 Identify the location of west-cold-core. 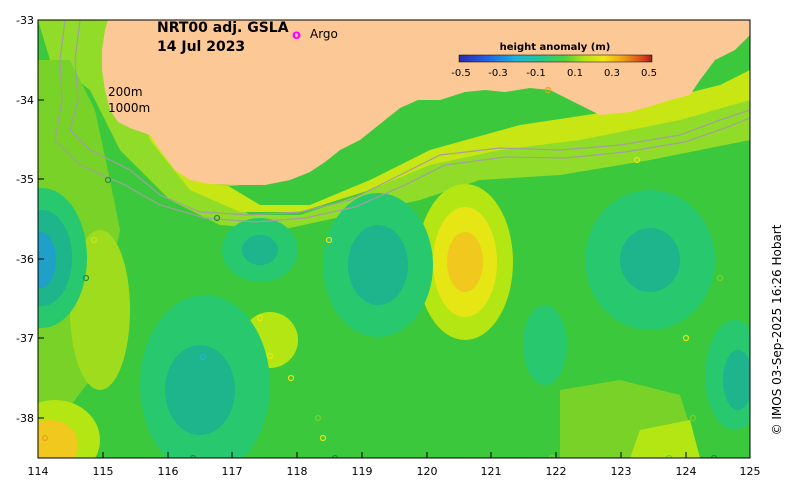
(47, 260).